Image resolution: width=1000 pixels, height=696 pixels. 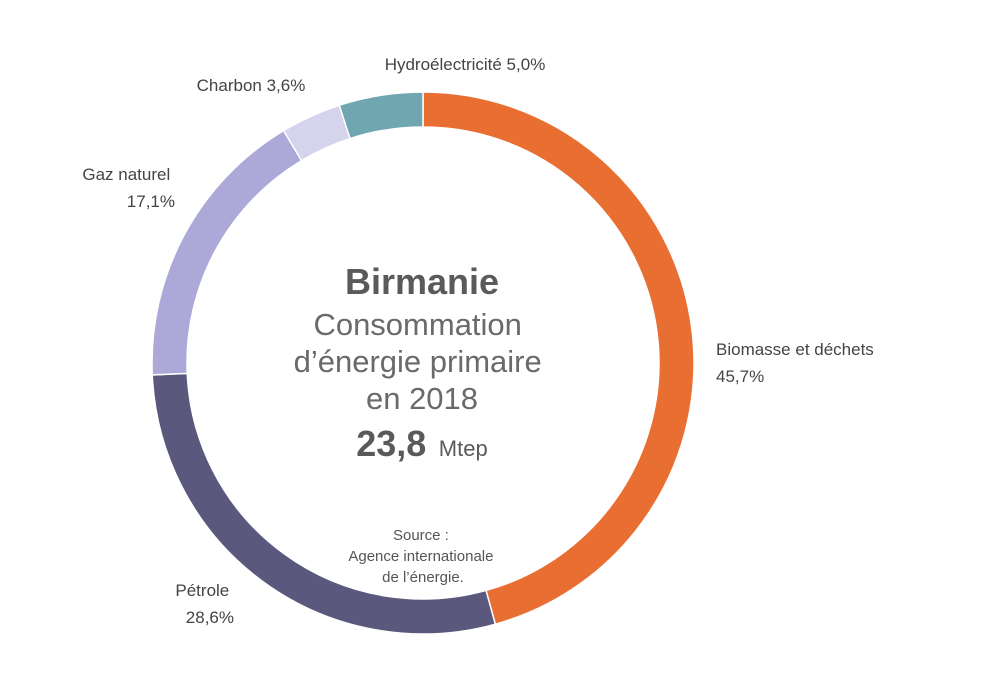 What do you see at coordinates (204, 604) in the screenshot?
I see `slice-label-petrole: Pétrole 28,6%` at bounding box center [204, 604].